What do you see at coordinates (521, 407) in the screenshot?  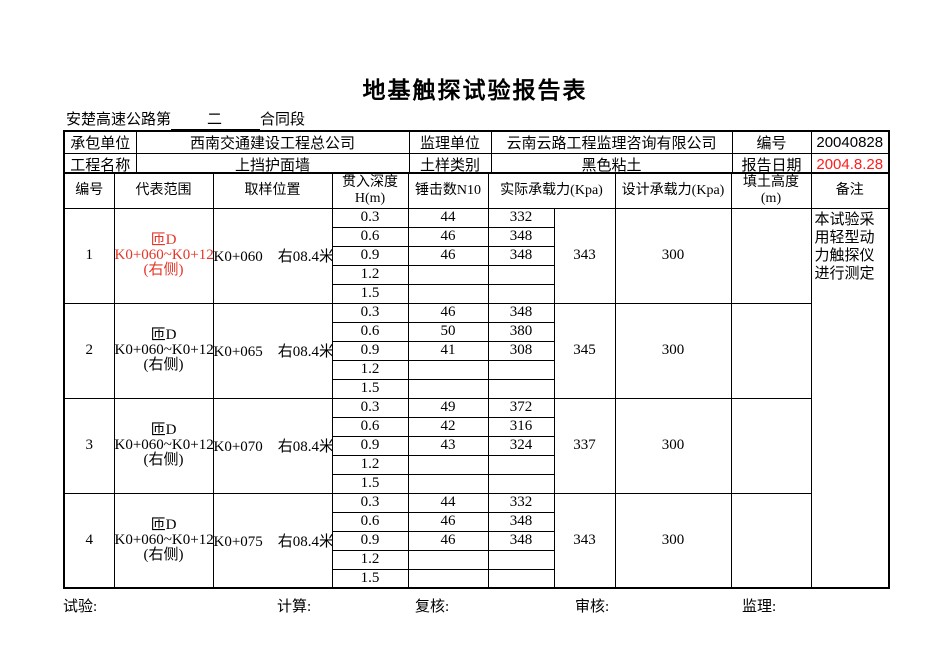 I see `bearing-cell: 372` at bounding box center [521, 407].